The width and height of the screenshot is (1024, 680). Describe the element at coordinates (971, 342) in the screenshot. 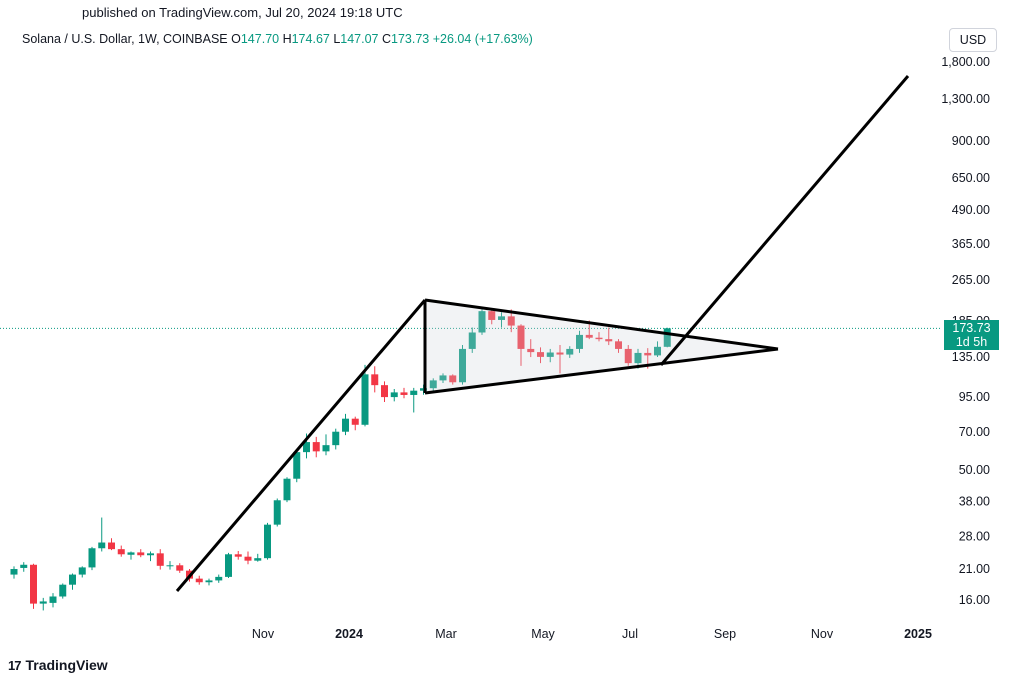

I see `bar-countdown: 1d 5h` at that location.